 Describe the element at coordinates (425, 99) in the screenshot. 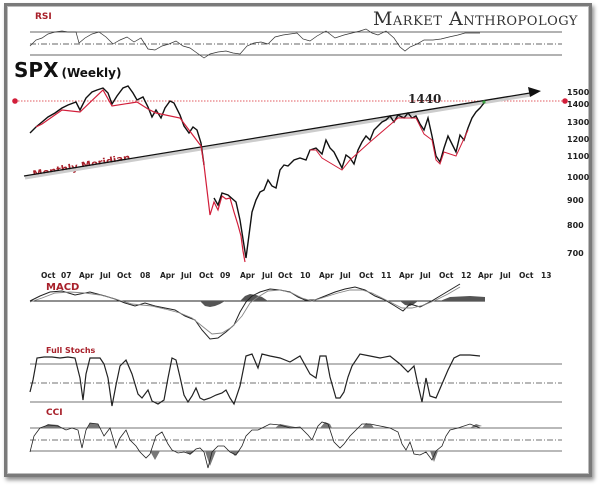

I see `level-label: 1440` at that location.